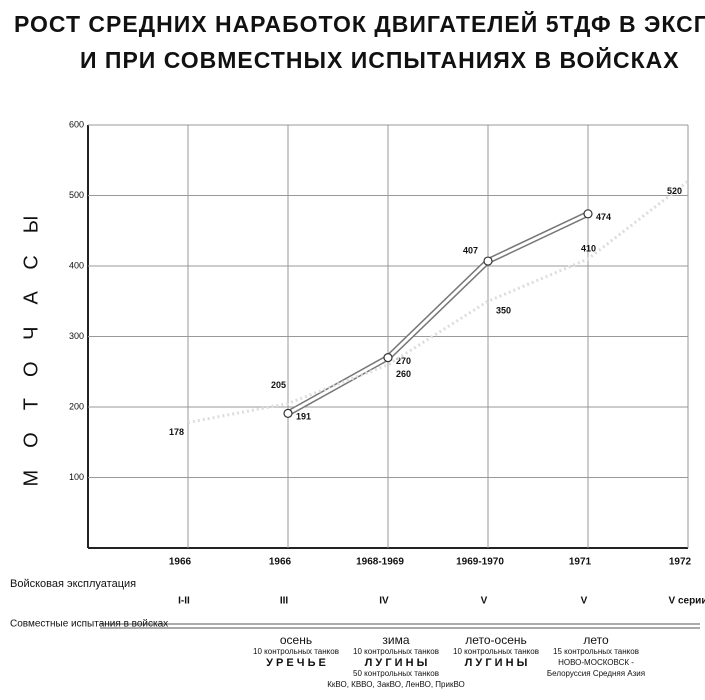  I want to click on y-tick-label: 100, so click(76, 477).